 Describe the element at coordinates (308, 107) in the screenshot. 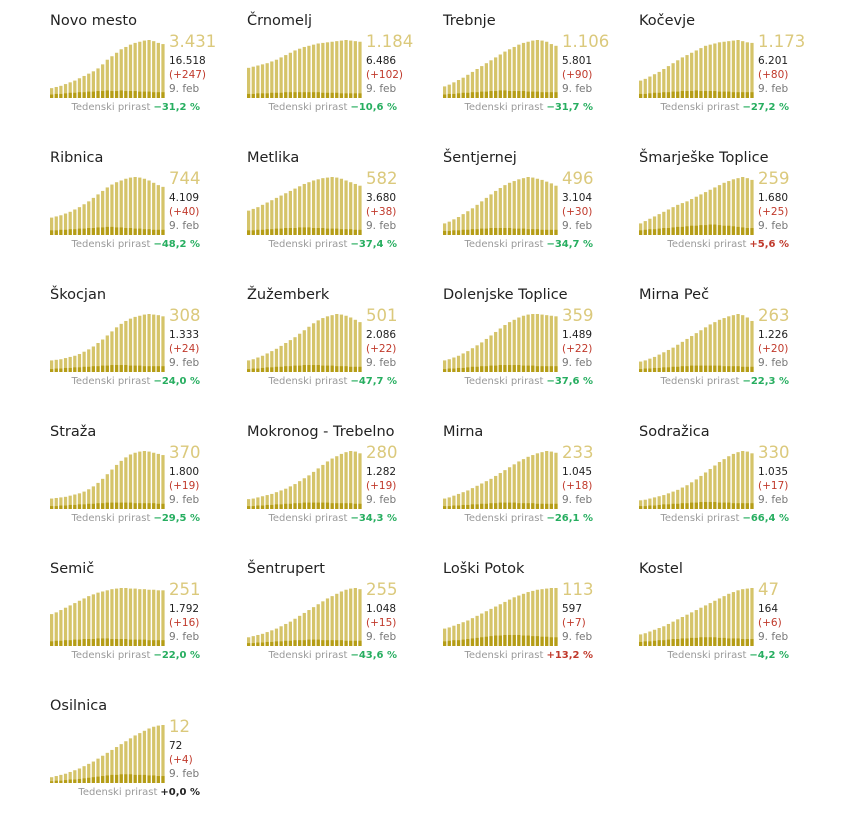

I see `weekly-growth-label: Tedenski prirast` at that location.